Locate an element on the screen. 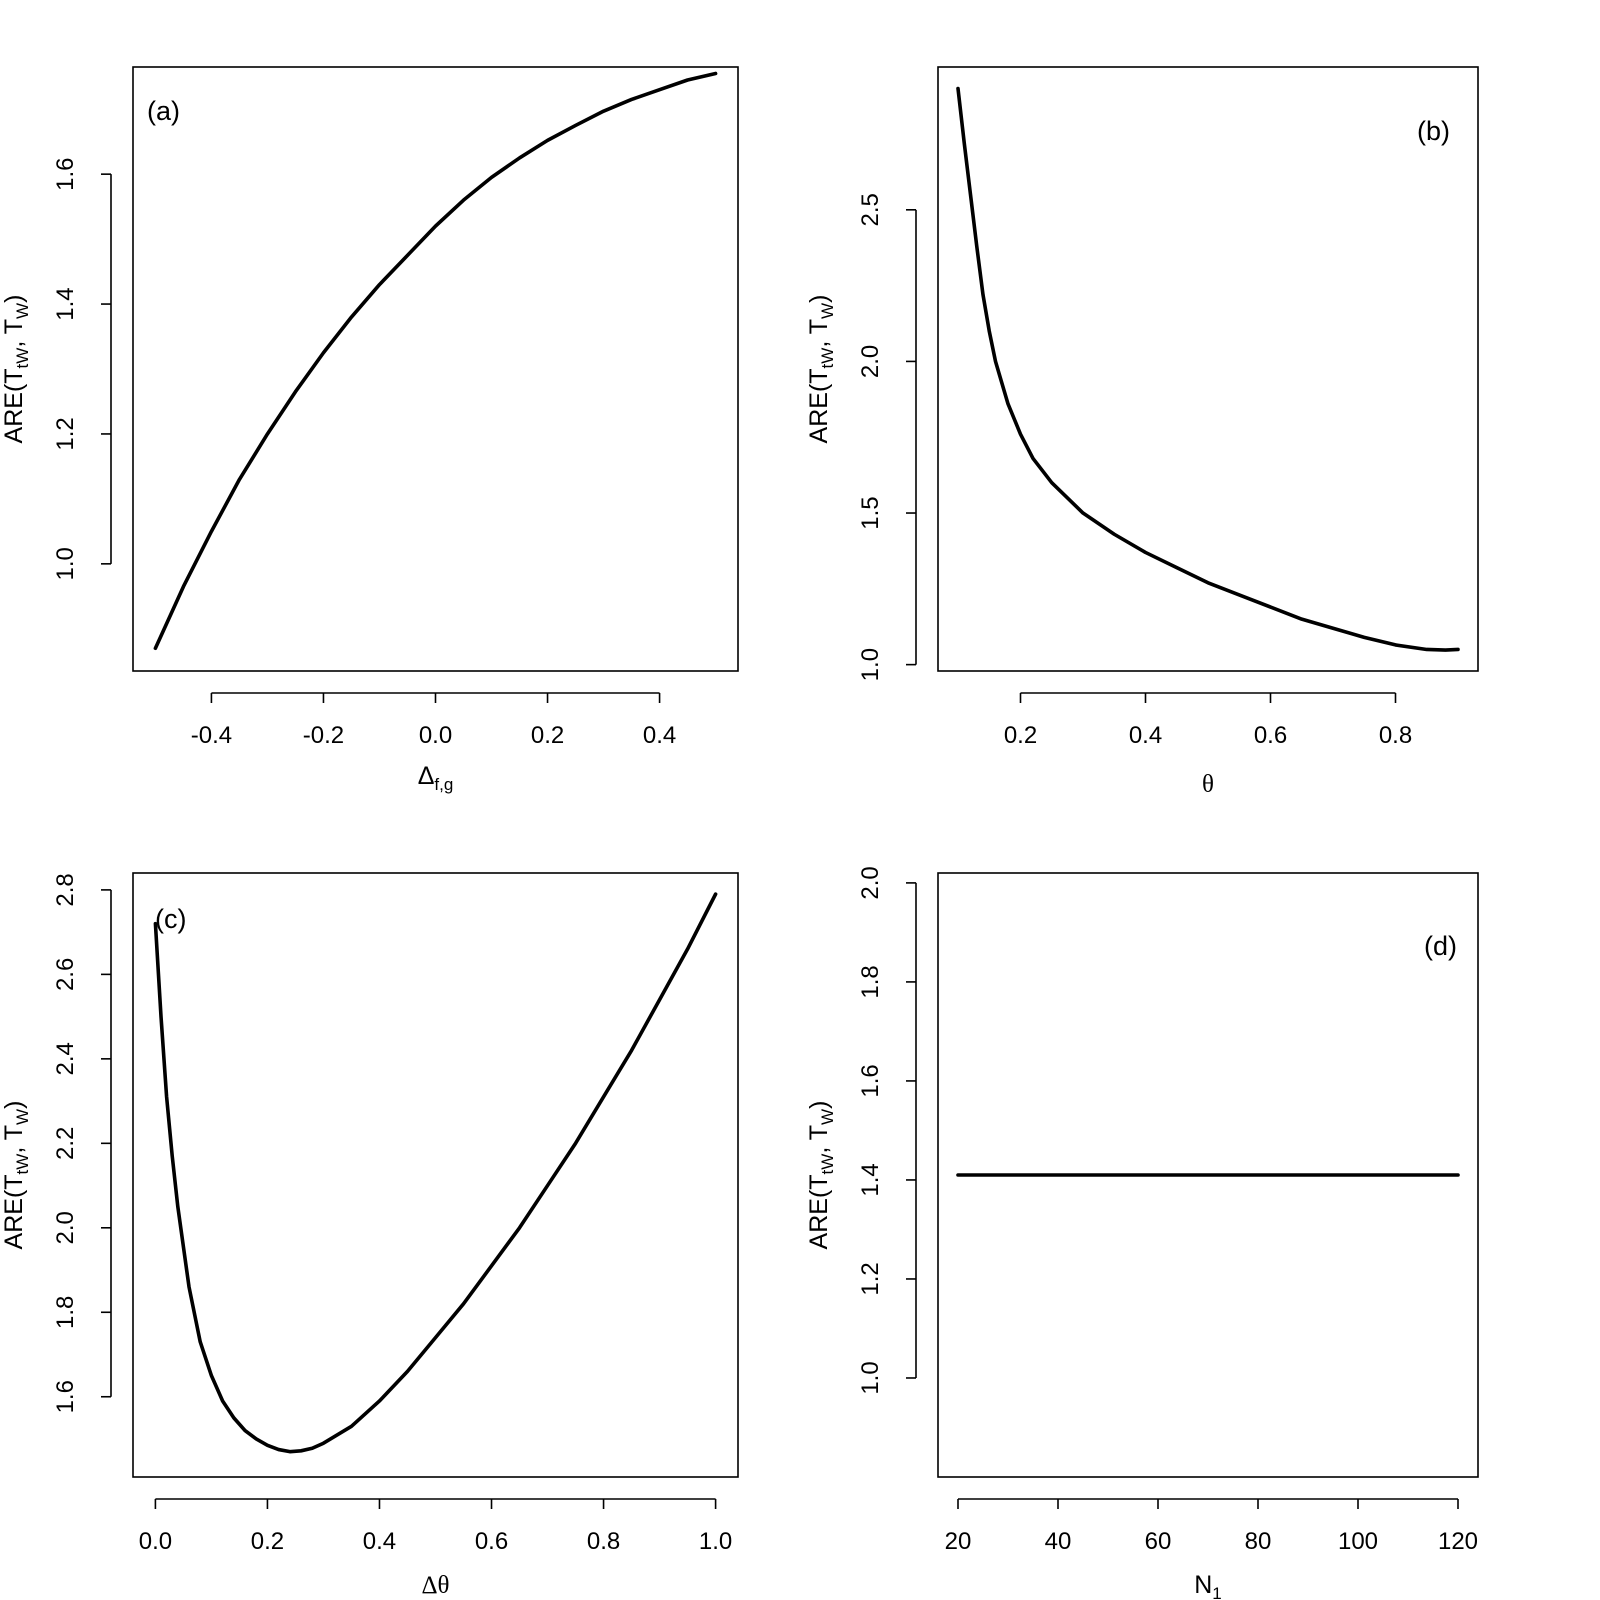 This screenshot has width=1600, height=1600. panel-c-x-tick-label: 1.0 is located at coordinates (715, 1541).